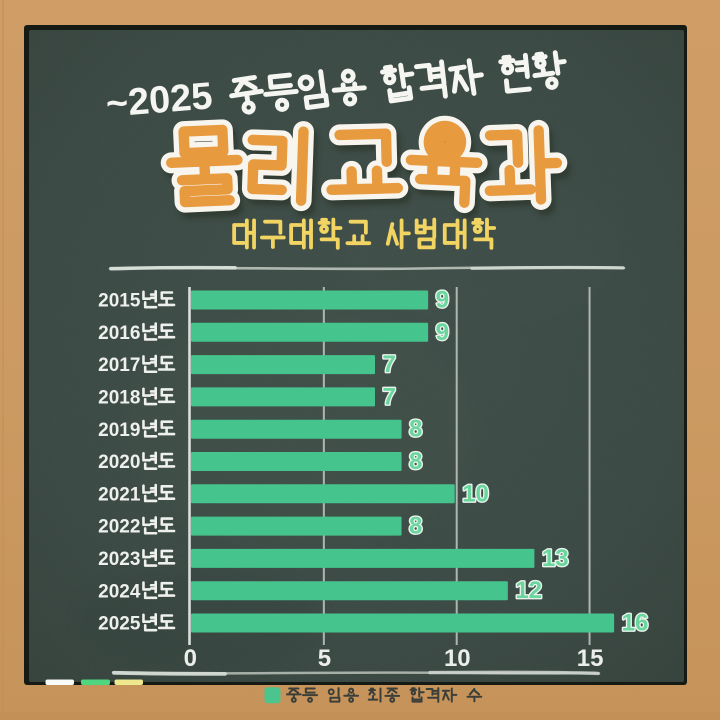  Describe the element at coordinates (119, 462) in the screenshot. I see `svg-text: 2020` at that location.